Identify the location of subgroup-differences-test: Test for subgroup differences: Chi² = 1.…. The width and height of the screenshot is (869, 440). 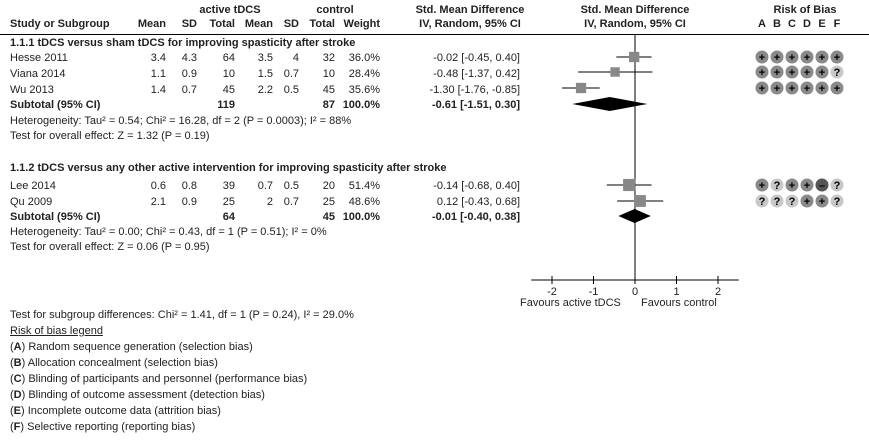
(182, 315).